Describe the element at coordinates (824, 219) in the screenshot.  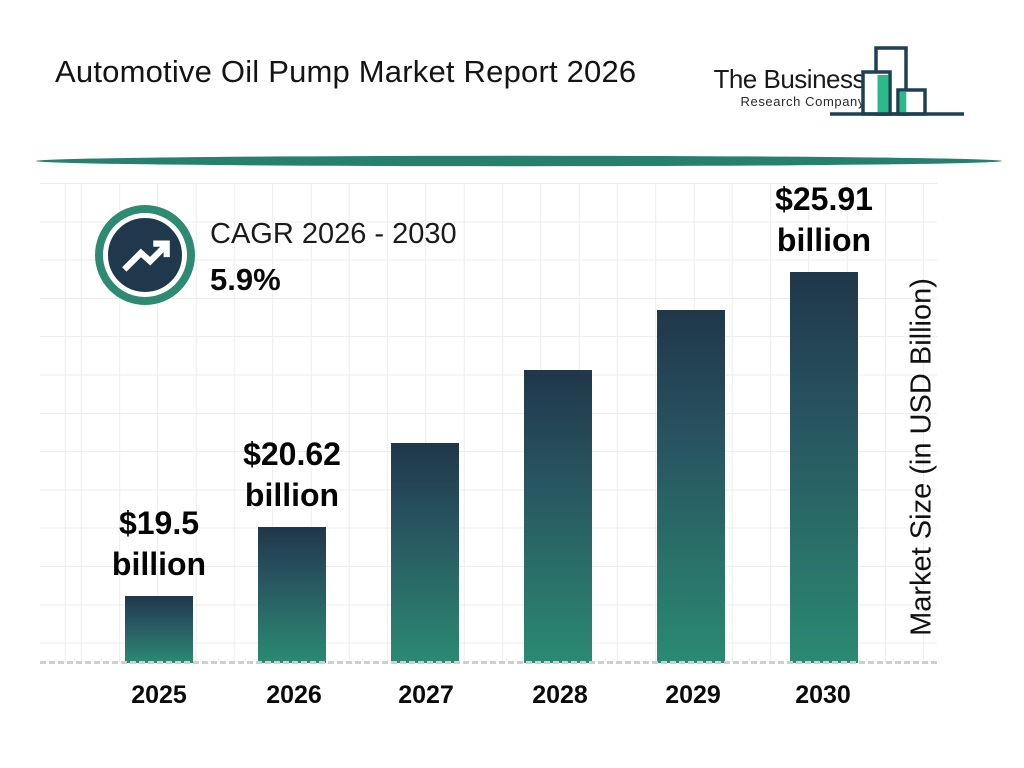
I see `value-label-2030: $25.91 billion` at that location.